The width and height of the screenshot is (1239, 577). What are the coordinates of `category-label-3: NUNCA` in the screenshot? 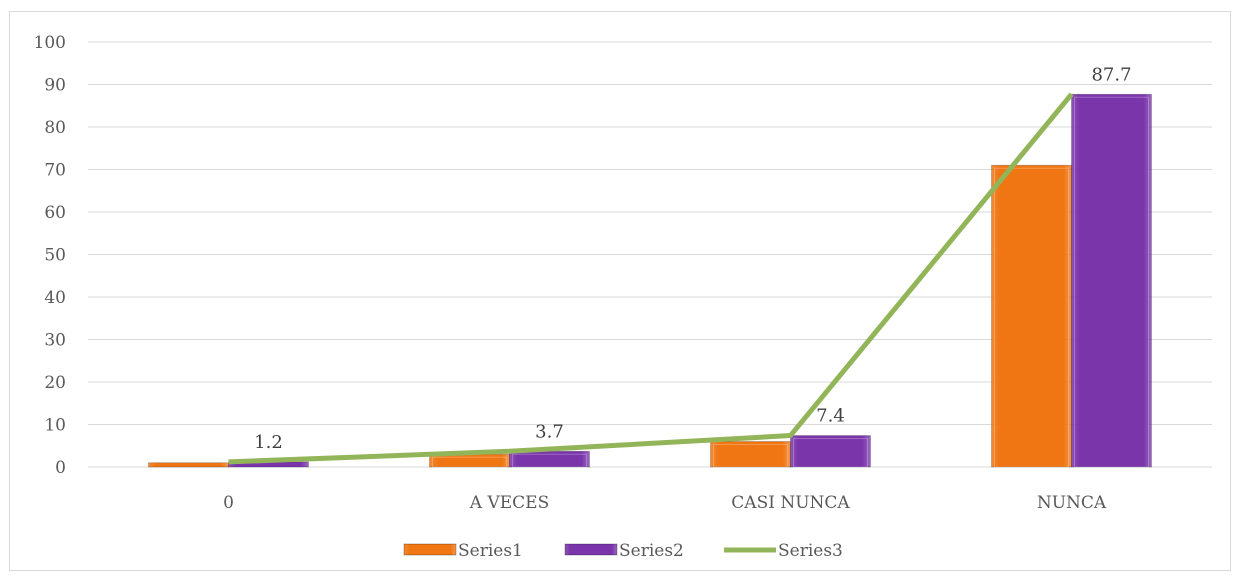 It's located at (1072, 503).